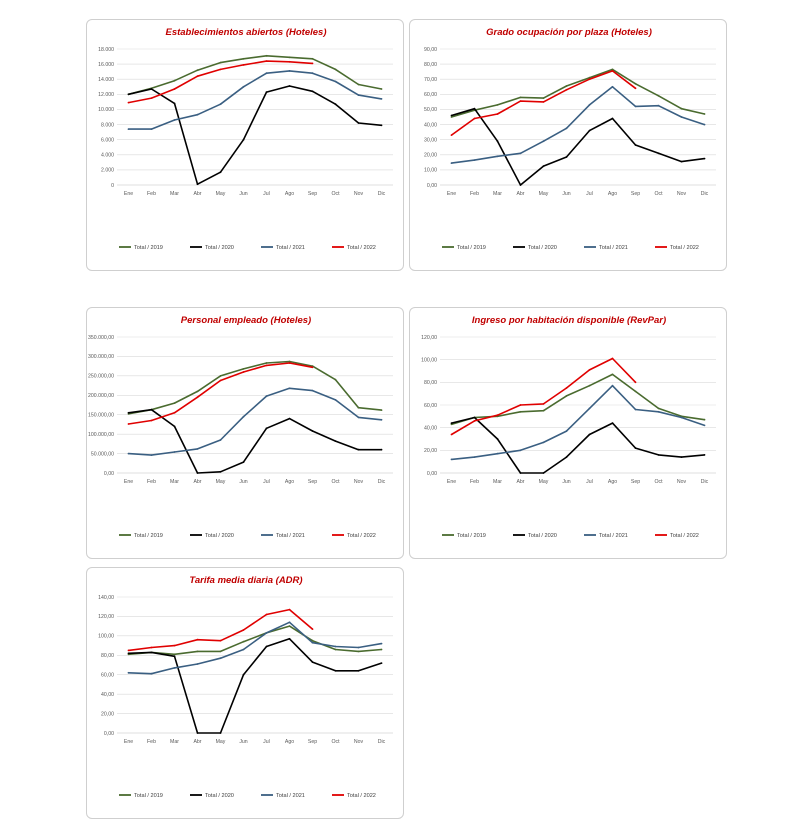 This screenshot has width=800, height=838. I want to click on legend-label-2022: Total / 2022, so click(361, 248).